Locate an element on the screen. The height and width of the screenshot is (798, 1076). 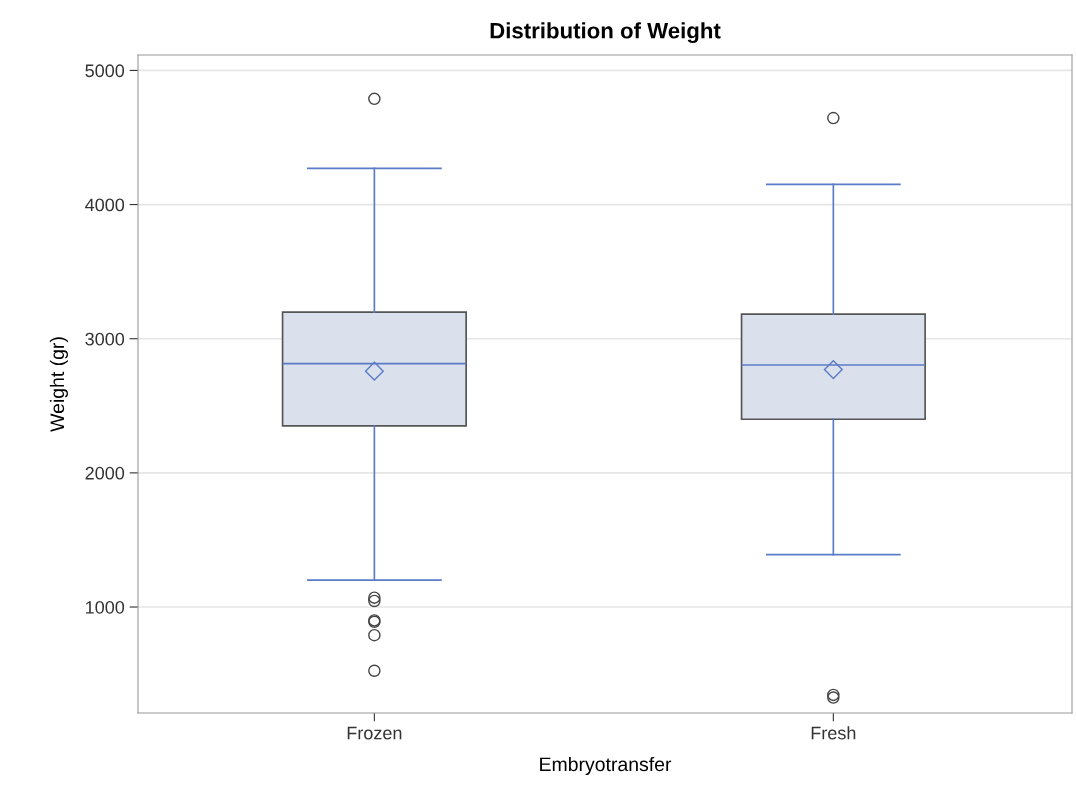
y-tick-label: 5000 is located at coordinates (105, 71).